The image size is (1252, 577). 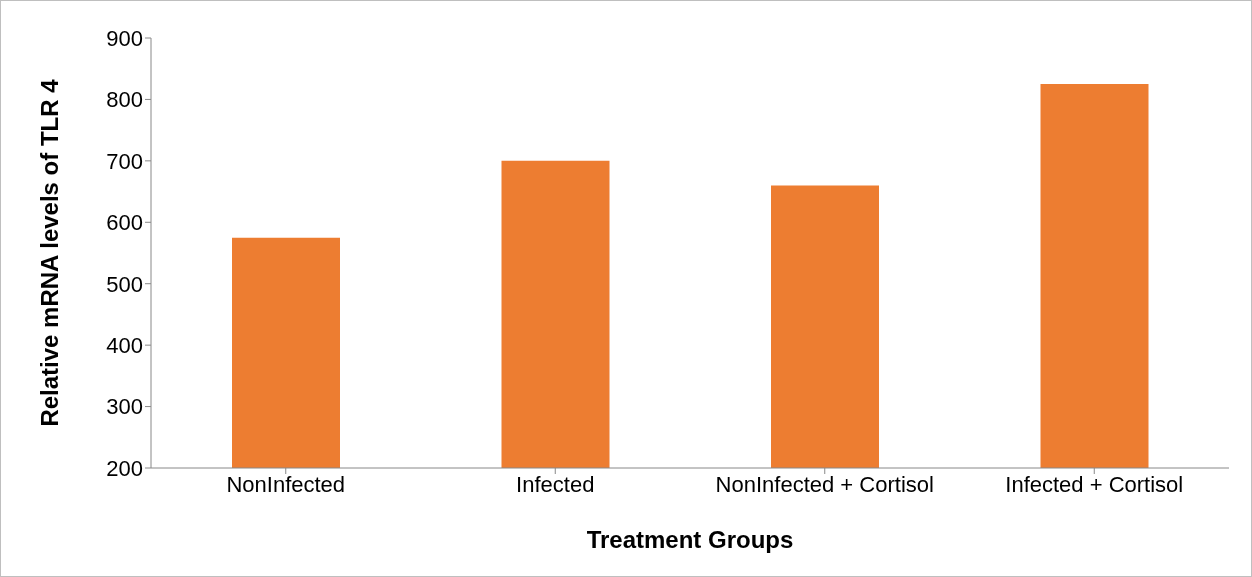 I want to click on x-axis-title: Treatment Groups, so click(x=690, y=539).